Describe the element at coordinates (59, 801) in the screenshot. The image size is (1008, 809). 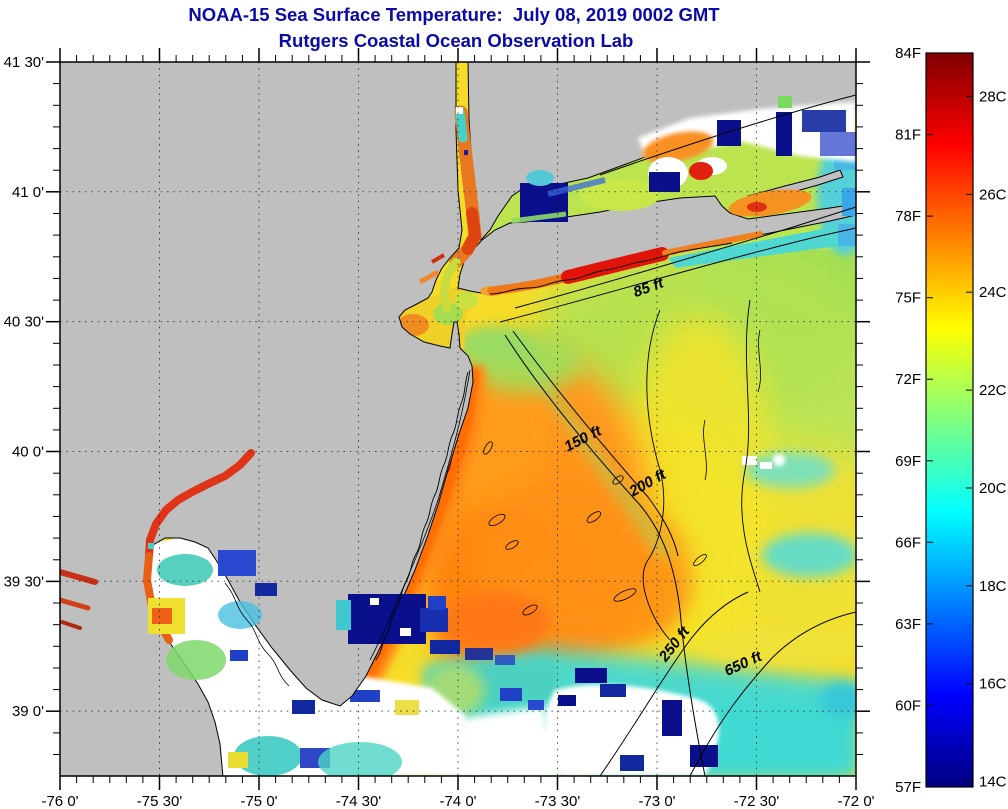
I see `svg-text: -76 0'` at that location.